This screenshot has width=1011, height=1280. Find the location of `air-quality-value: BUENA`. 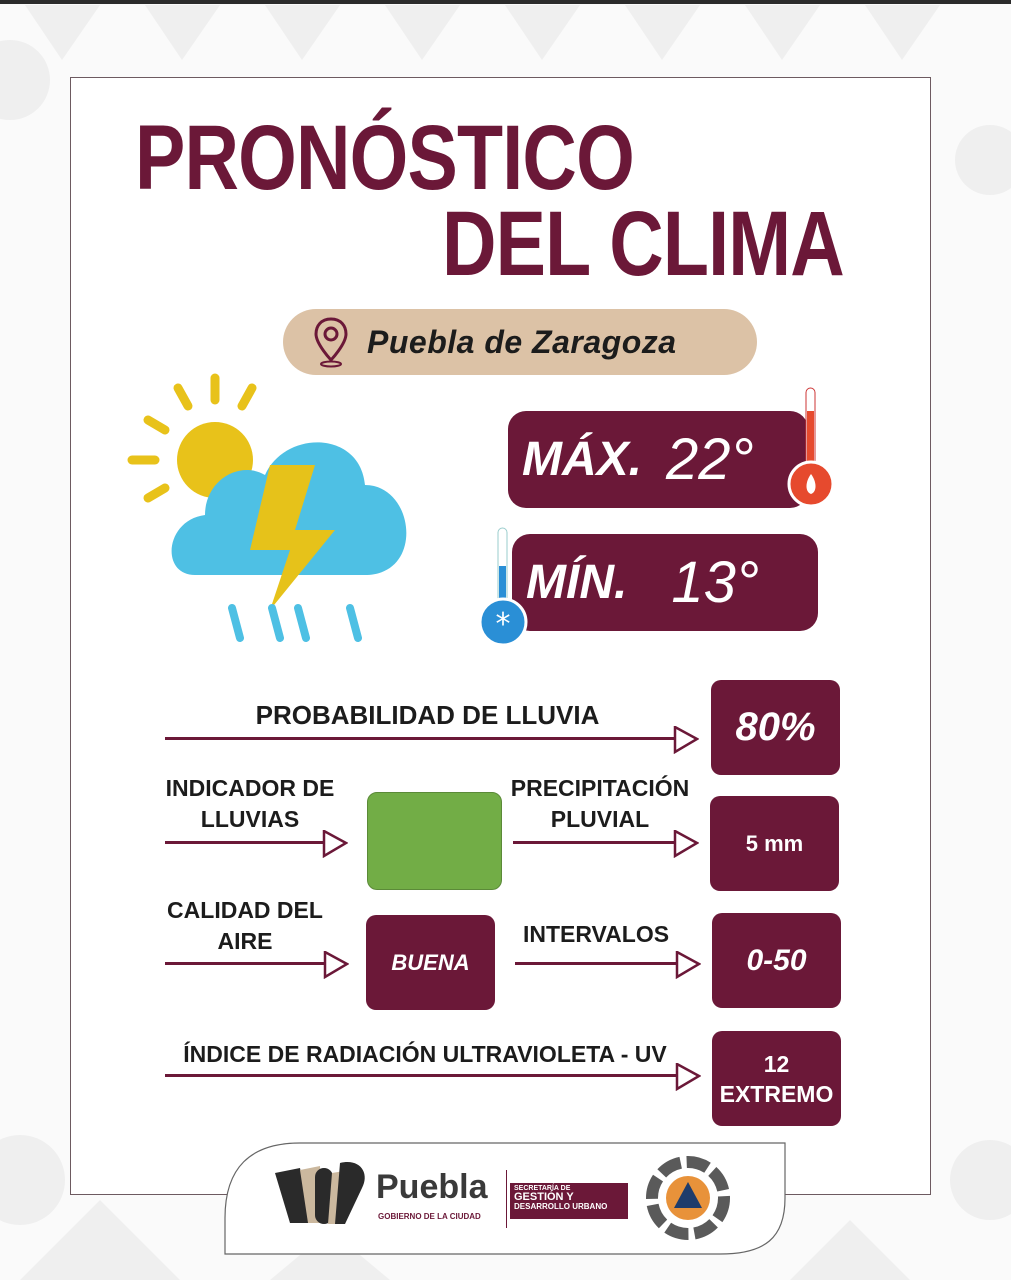

air-quality-value: BUENA is located at coordinates (430, 962).